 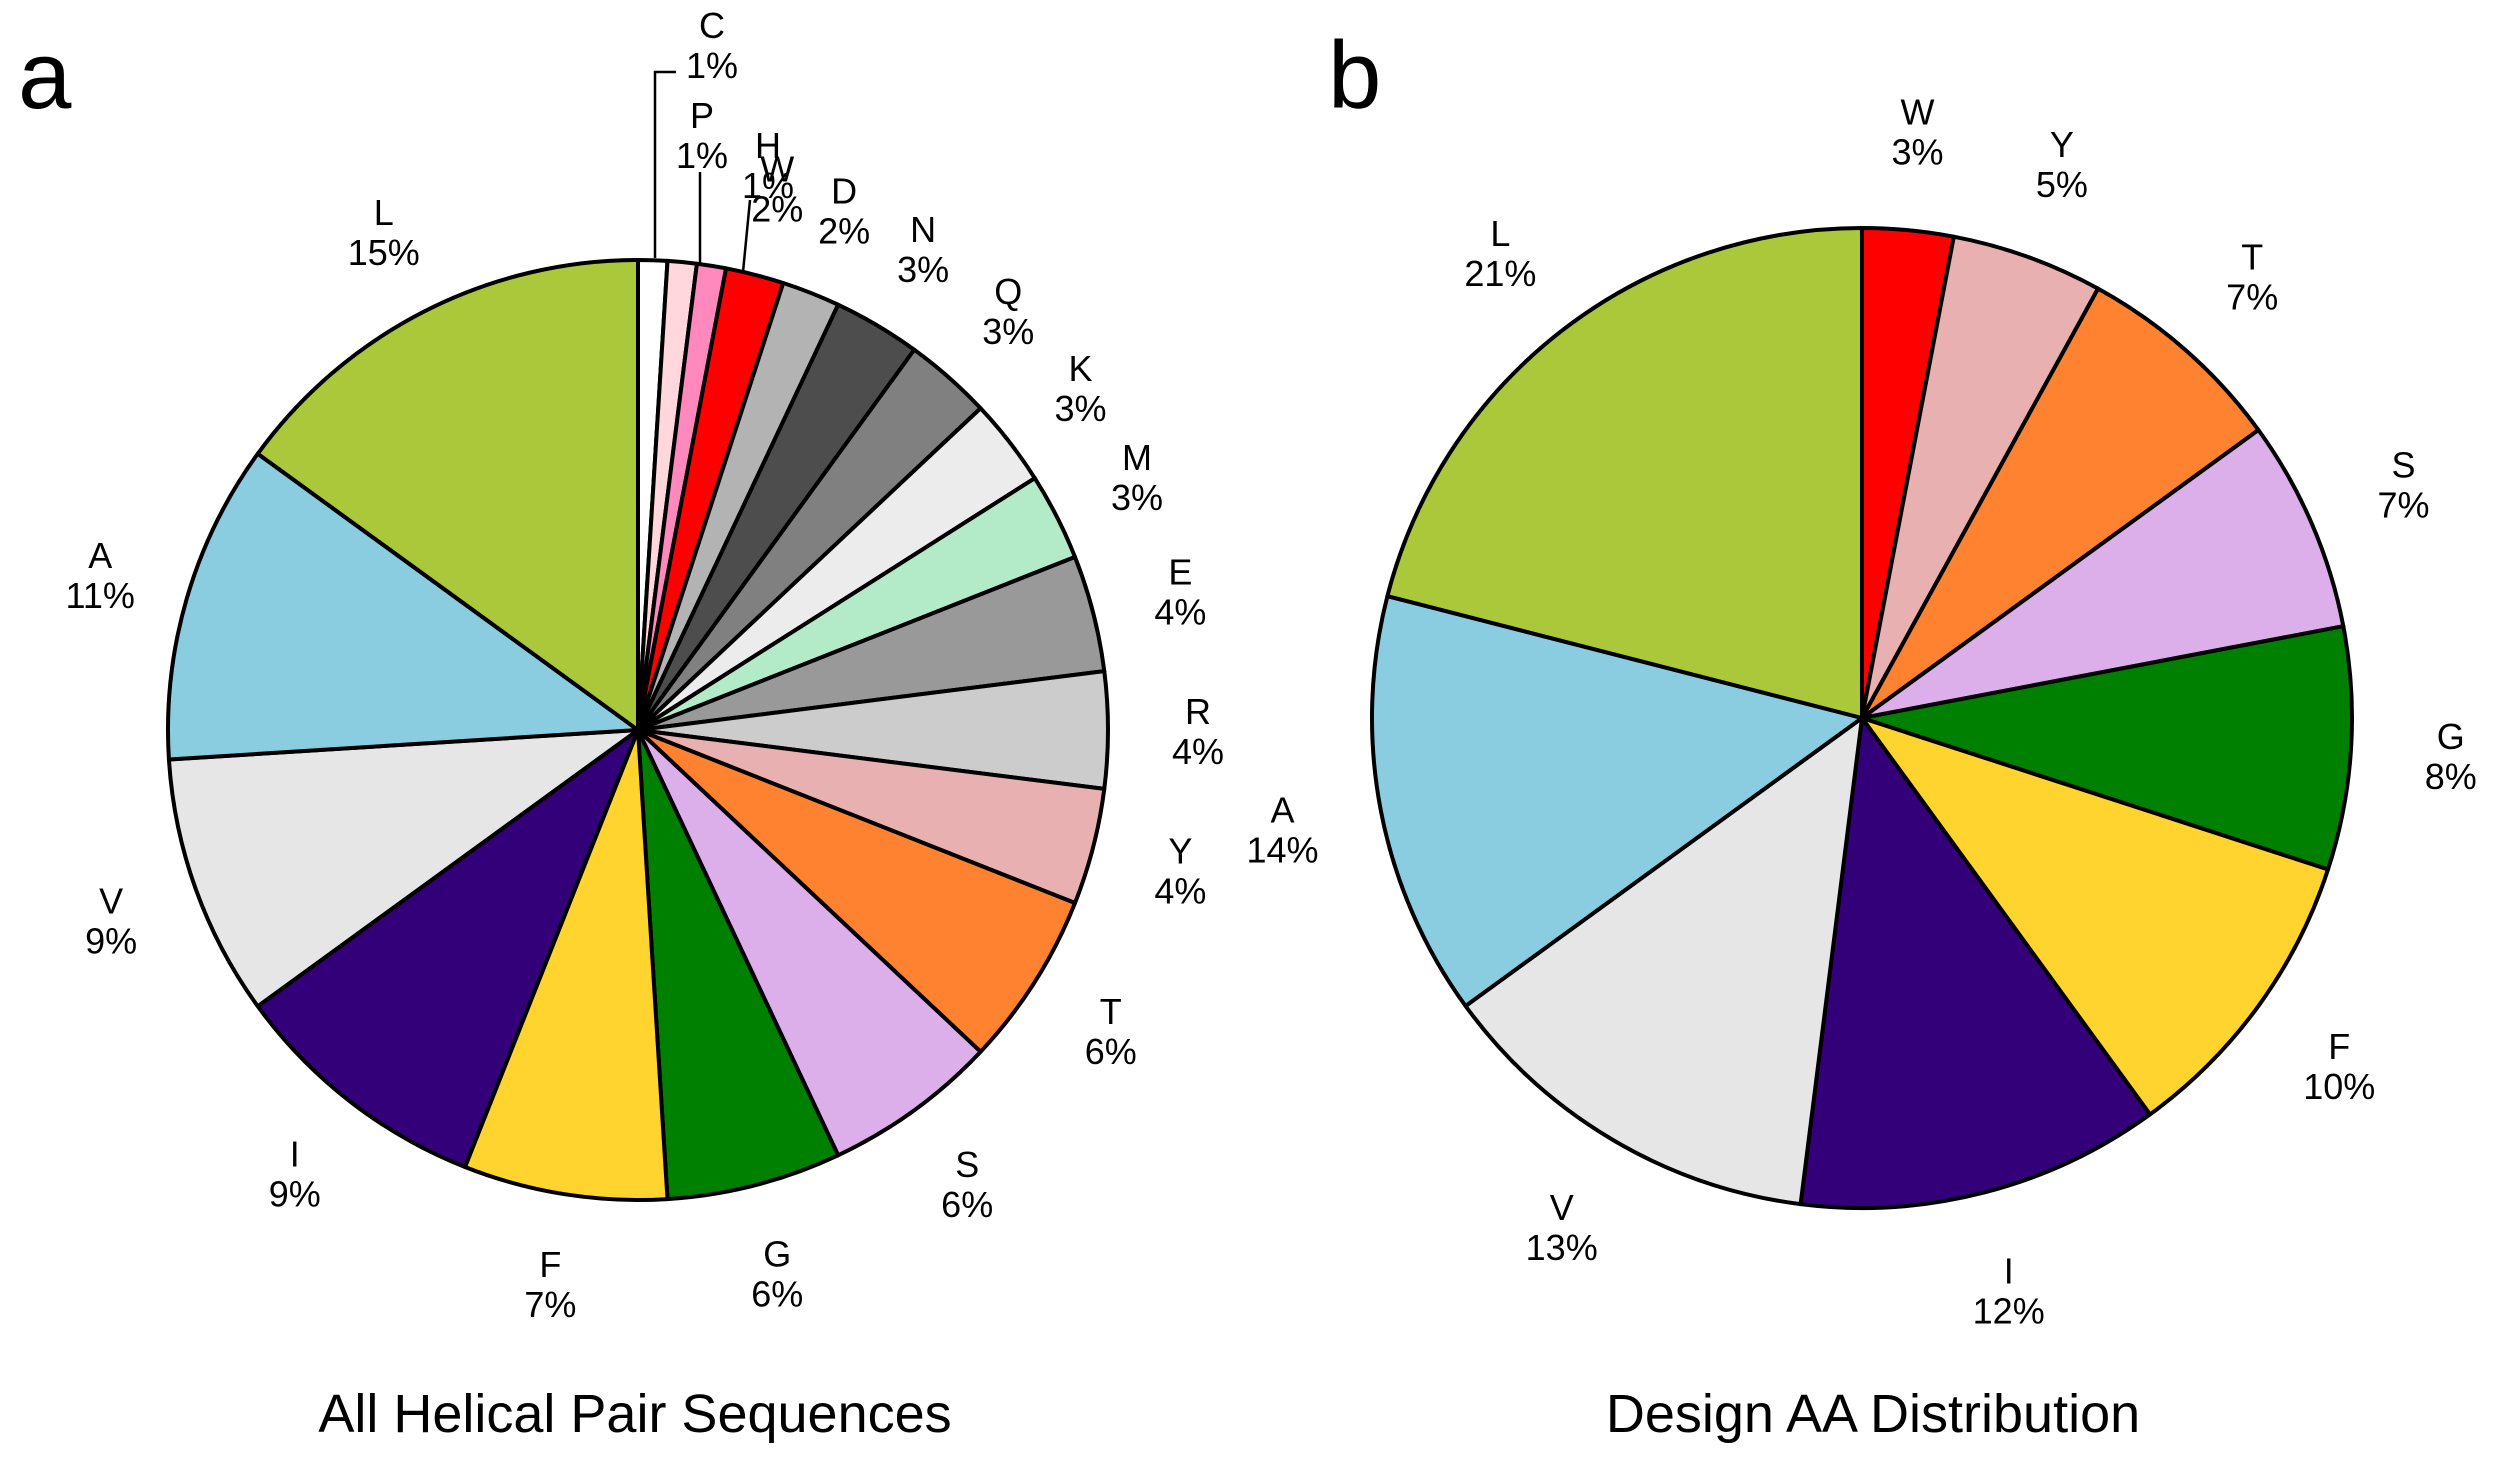 I want to click on slice-name-f: F, so click(x=2339, y=1046).